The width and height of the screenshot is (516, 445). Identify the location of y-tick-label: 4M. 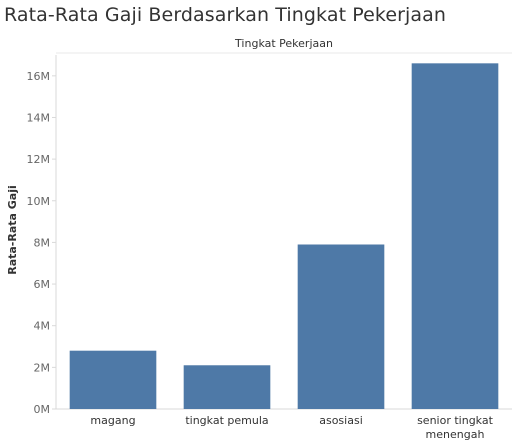
(42, 326).